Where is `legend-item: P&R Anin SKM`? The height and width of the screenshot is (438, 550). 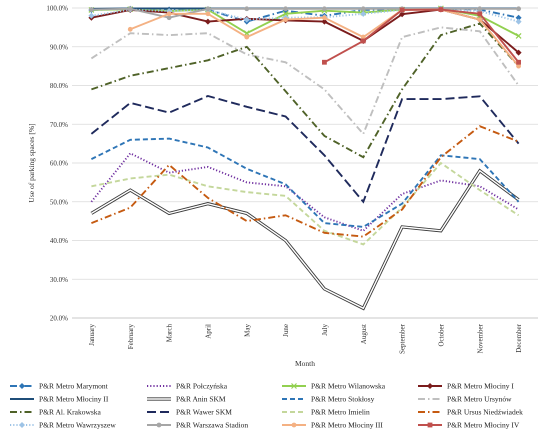 legend-item: P&R Anin SKM is located at coordinates (186, 399).